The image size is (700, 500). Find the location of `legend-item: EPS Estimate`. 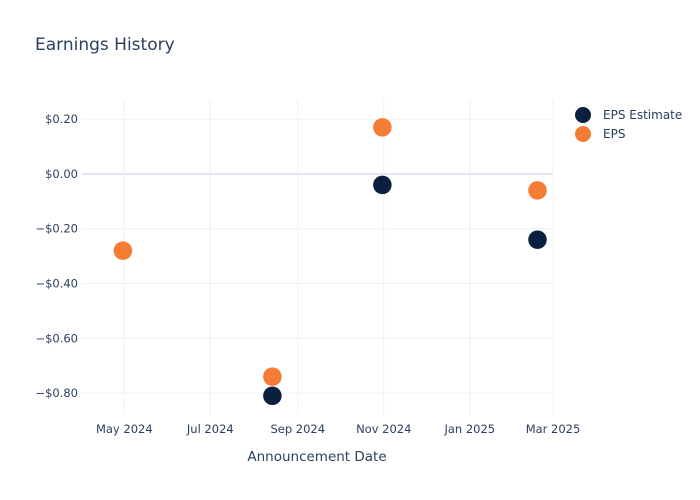

legend-item: EPS Estimate is located at coordinates (628, 115).